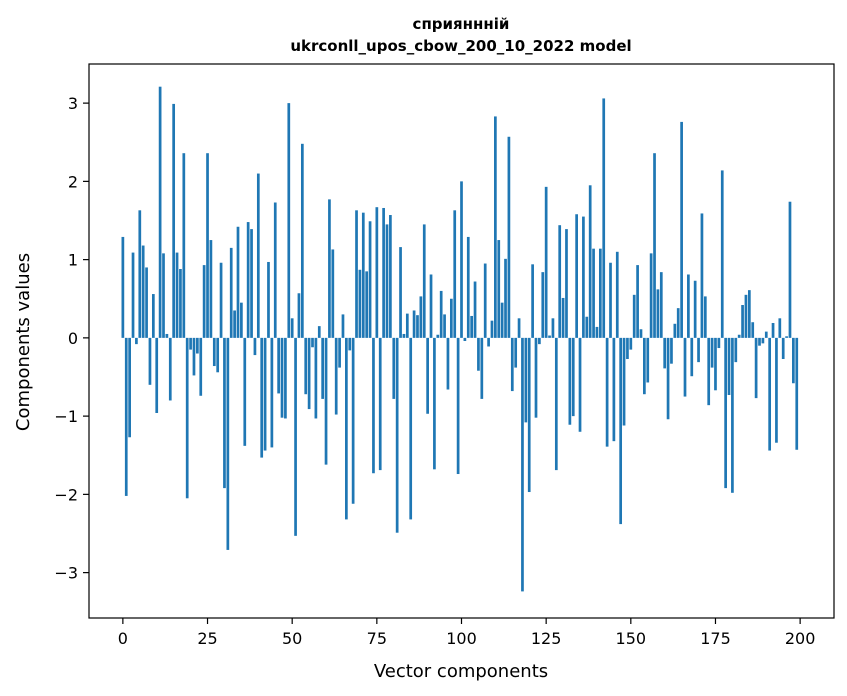 Image resolution: width=847 pixels, height=696 pixels. I want to click on x-tick-label: 125, so click(546, 638).